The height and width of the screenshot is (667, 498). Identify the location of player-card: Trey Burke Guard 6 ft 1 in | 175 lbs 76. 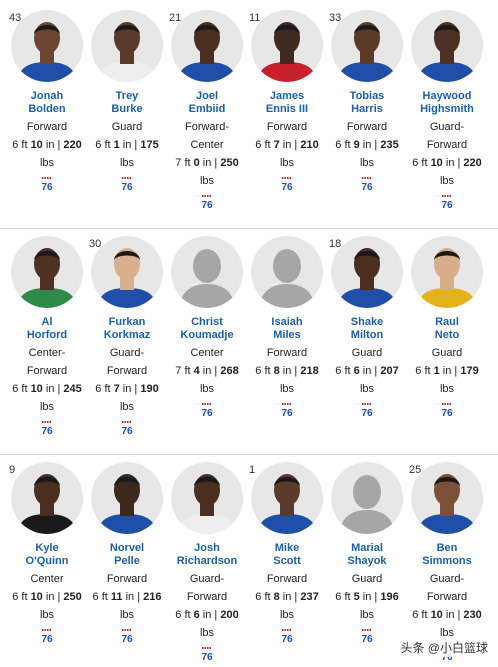
(127, 117).